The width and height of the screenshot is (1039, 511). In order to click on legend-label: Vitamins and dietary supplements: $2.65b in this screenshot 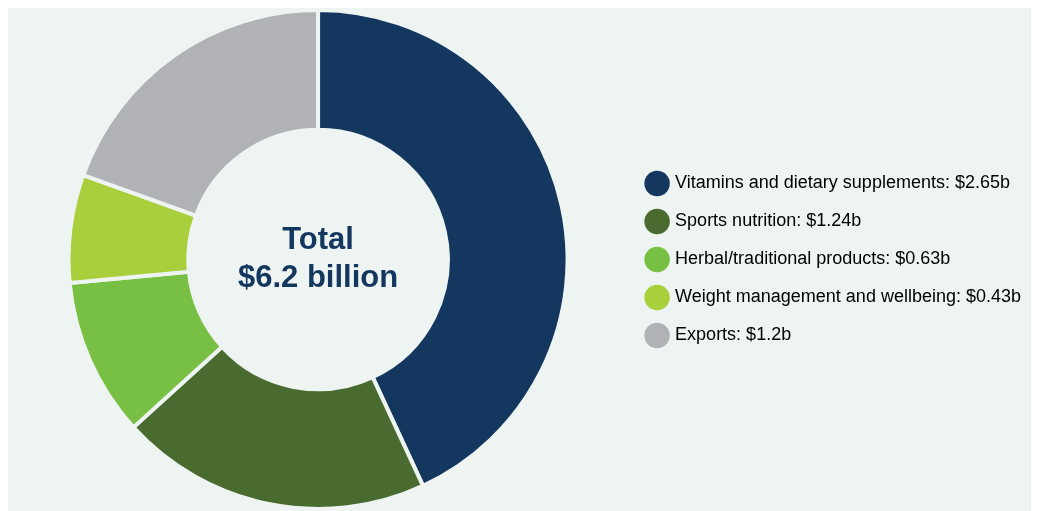, I will do `click(842, 182)`.